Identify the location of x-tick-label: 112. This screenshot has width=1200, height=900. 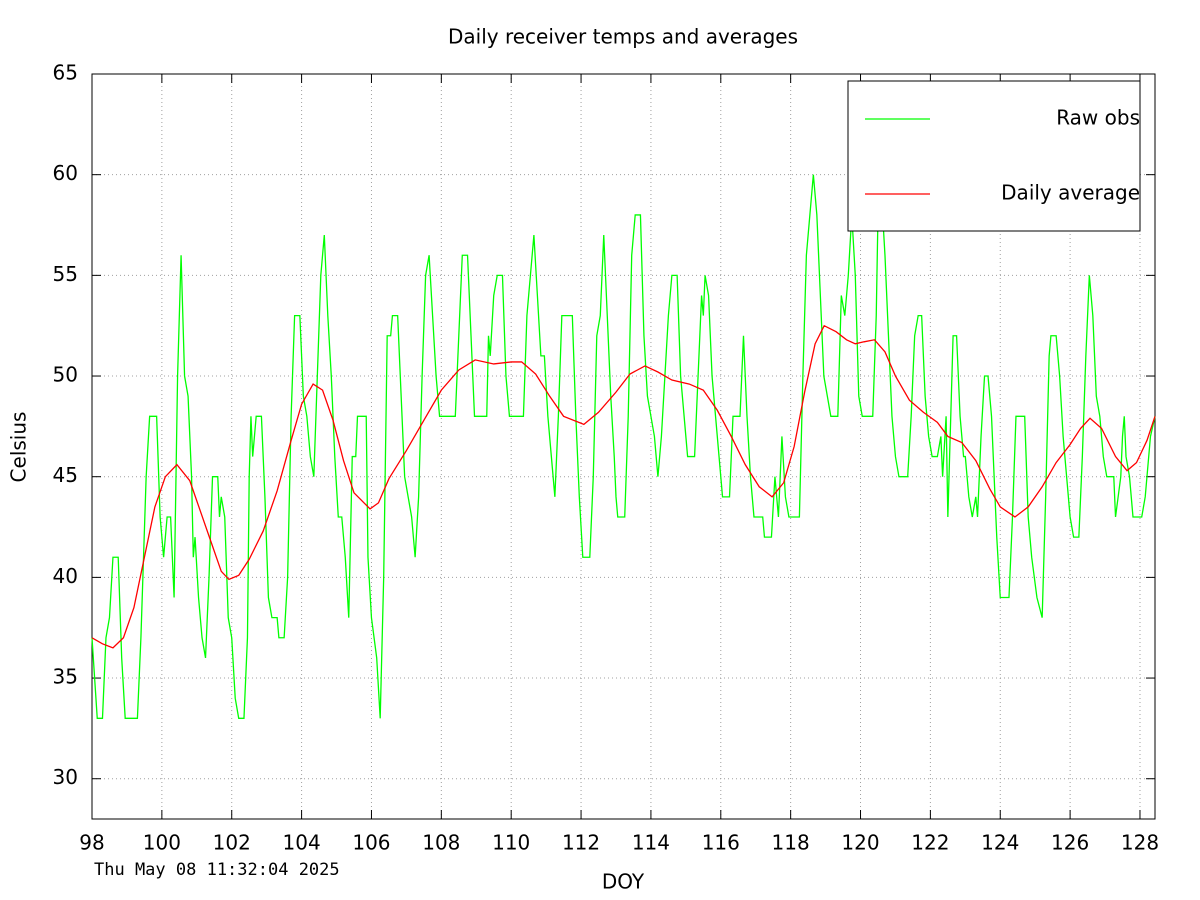
(581, 843).